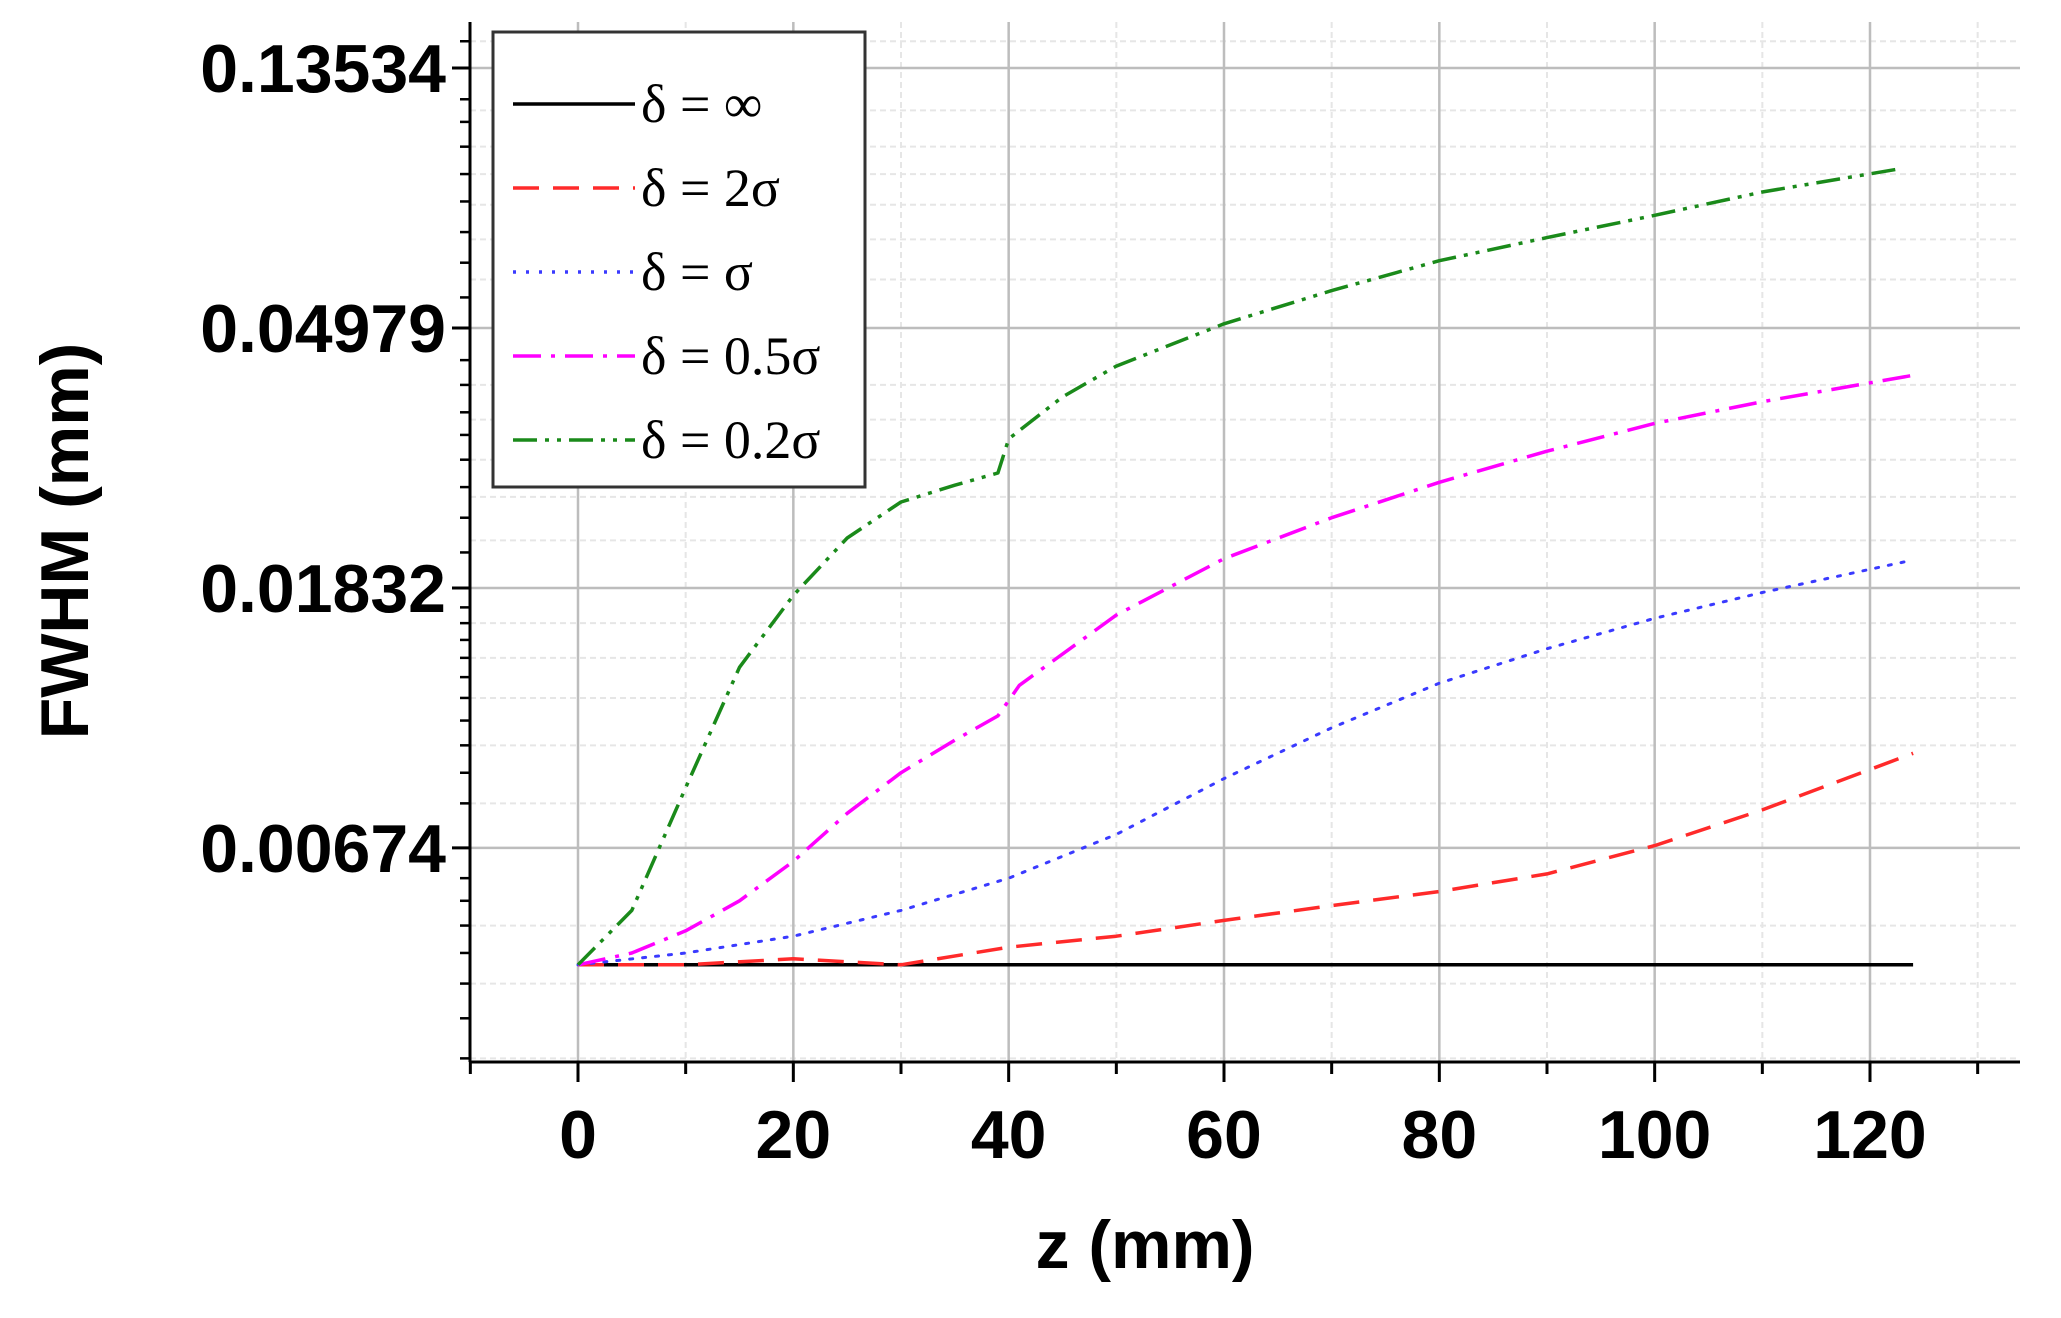 The image size is (2061, 1318). I want to click on x-tick-label: 100, so click(1654, 1135).